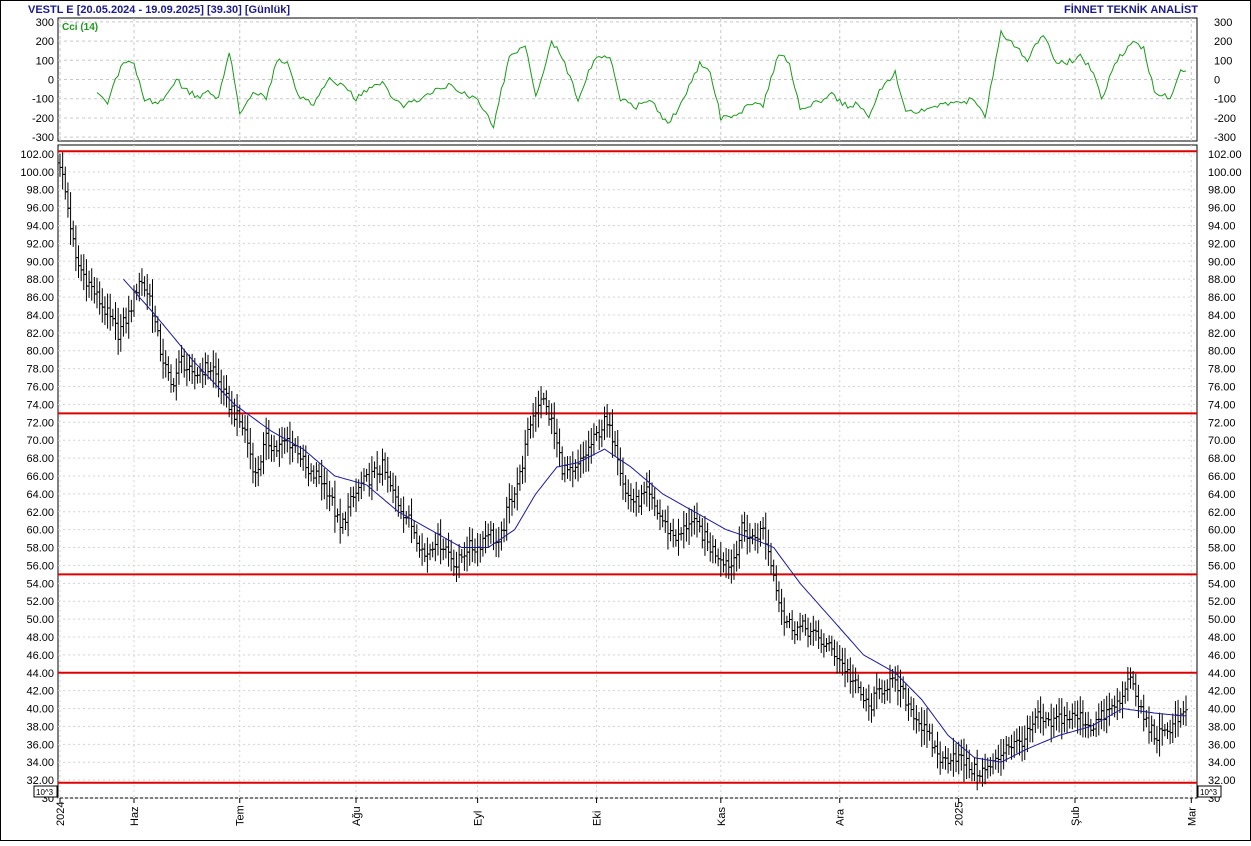 Image resolution: width=1251 pixels, height=846 pixels. What do you see at coordinates (1222, 602) in the screenshot?
I see `price-tick-label-right: 52.00` at bounding box center [1222, 602].